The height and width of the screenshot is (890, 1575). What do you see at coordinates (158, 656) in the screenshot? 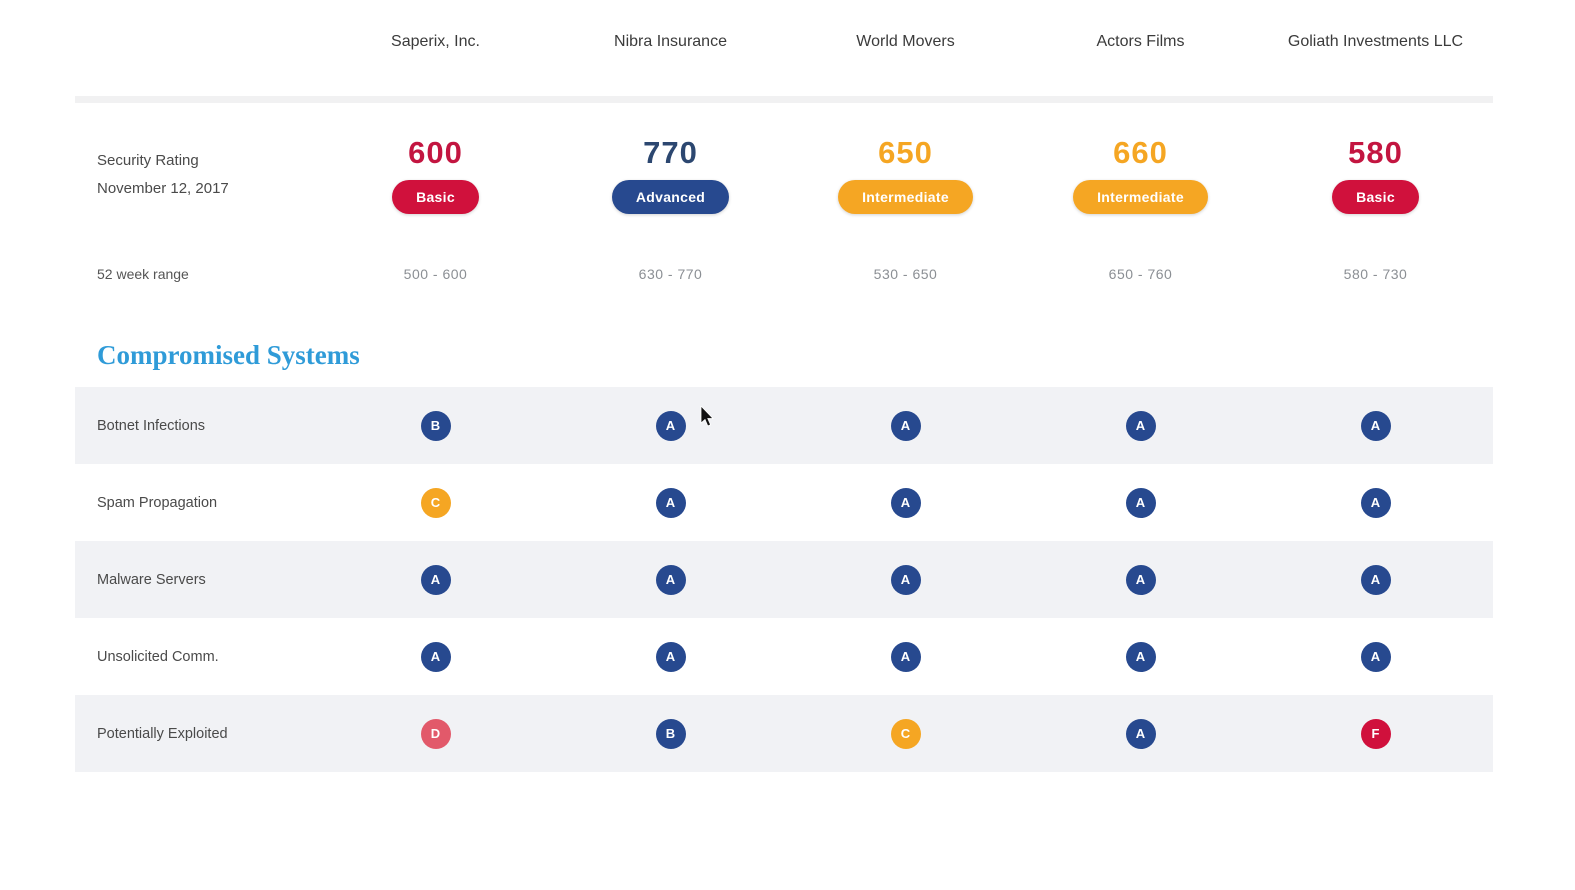
I see `risk-label: Unsolicited Comm.` at bounding box center [158, 656].